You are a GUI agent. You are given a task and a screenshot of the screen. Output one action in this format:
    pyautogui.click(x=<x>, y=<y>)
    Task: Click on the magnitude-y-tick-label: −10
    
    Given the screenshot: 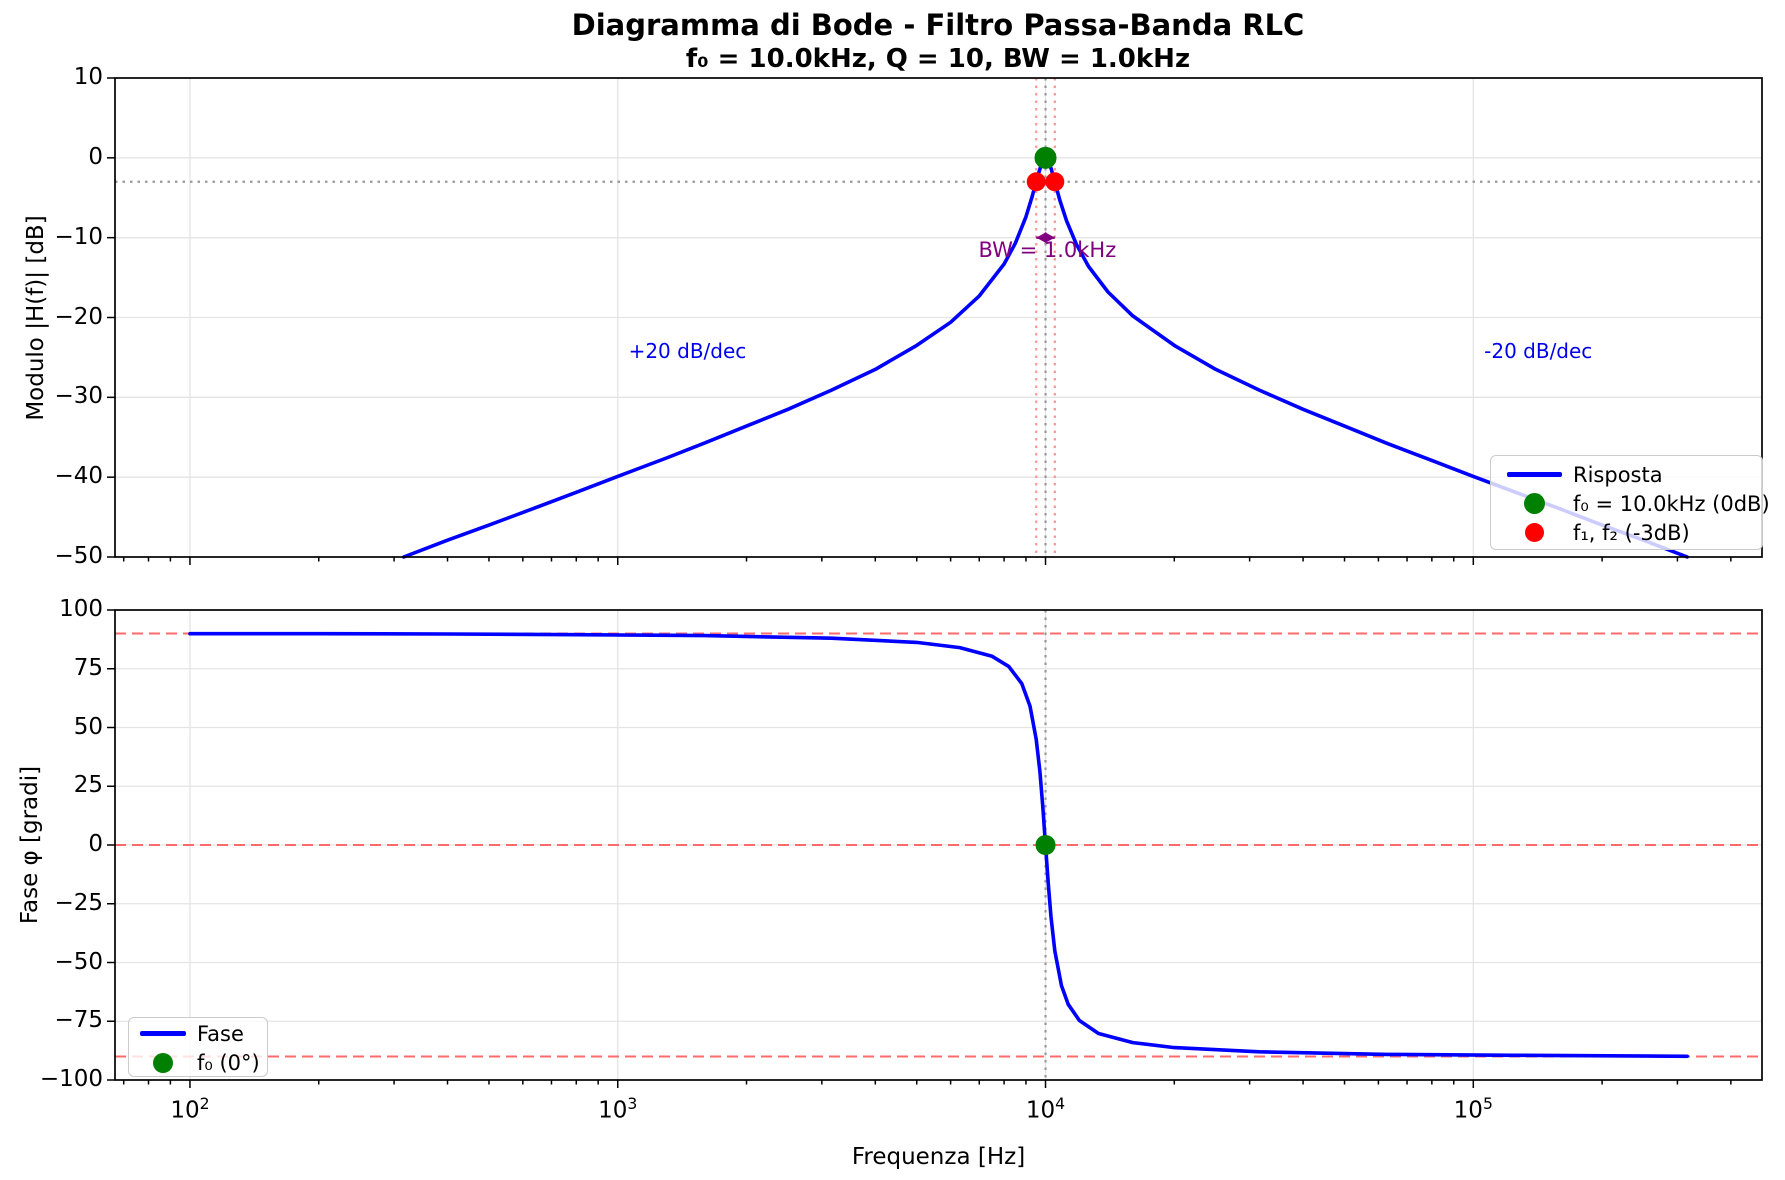 What is the action you would take?
    pyautogui.click(x=78, y=236)
    